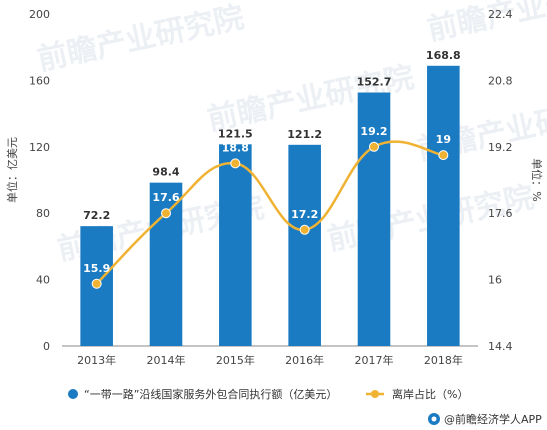  Describe the element at coordinates (443, 55) in the screenshot. I see `bar-data-label: 168.8` at that location.